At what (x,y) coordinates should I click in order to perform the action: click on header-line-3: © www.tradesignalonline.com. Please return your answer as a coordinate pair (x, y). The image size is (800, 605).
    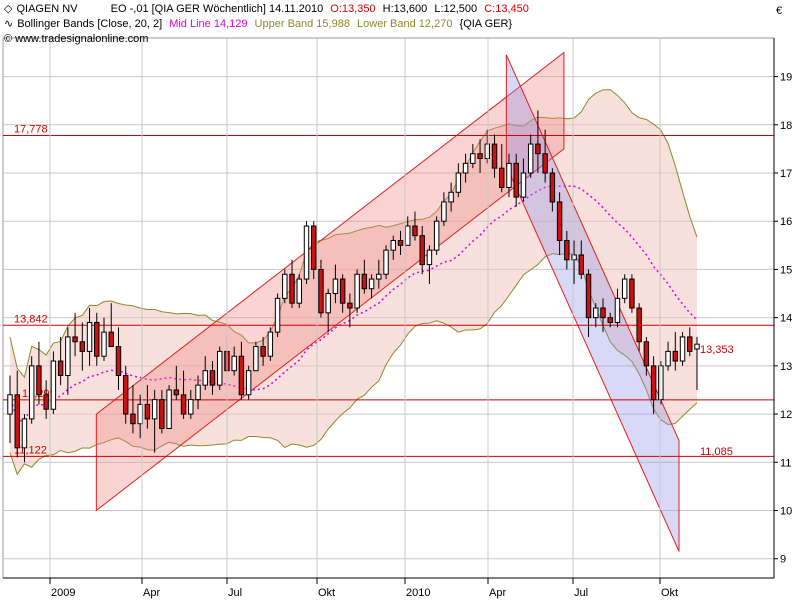
    Looking at the image, I should click on (78, 39).